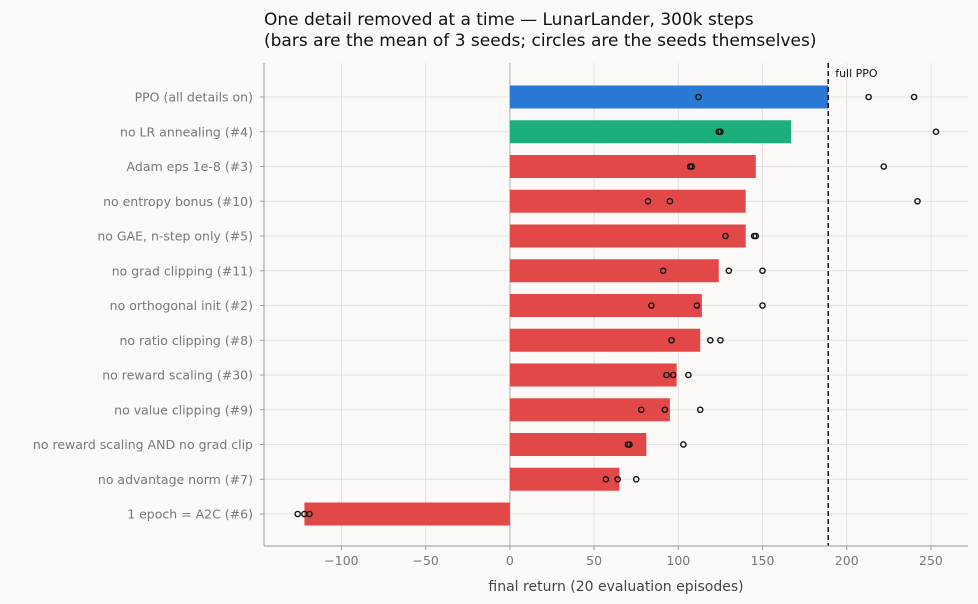 Image resolution: width=978 pixels, height=604 pixels. What do you see at coordinates (175, 236) in the screenshot?
I see `y-tick-label: no GAE, n-step only (#5)` at bounding box center [175, 236].